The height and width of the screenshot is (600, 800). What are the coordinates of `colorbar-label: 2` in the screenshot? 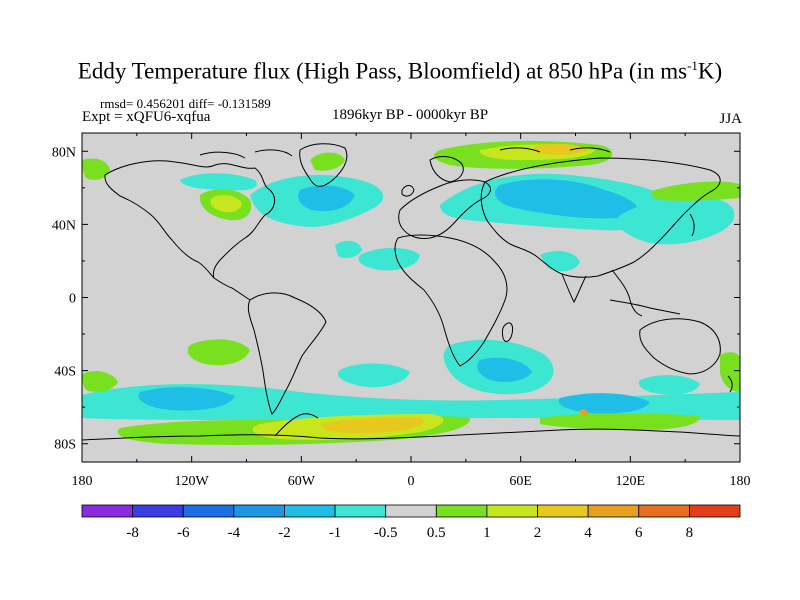 It's located at (538, 533).